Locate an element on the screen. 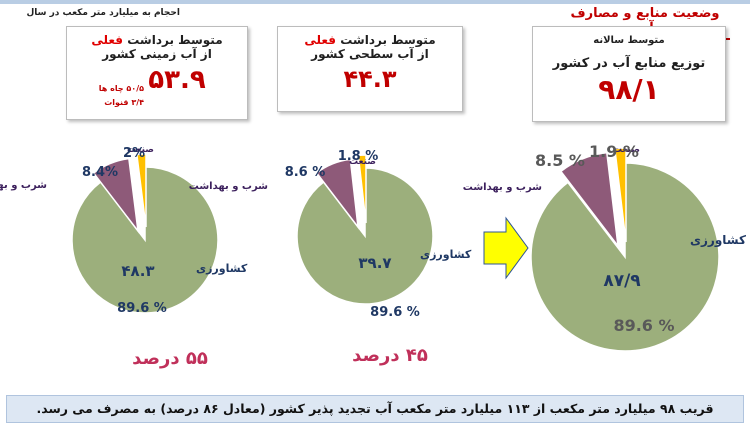 The image size is (750, 424). total-value: ۹۸/۱ is located at coordinates (629, 89).